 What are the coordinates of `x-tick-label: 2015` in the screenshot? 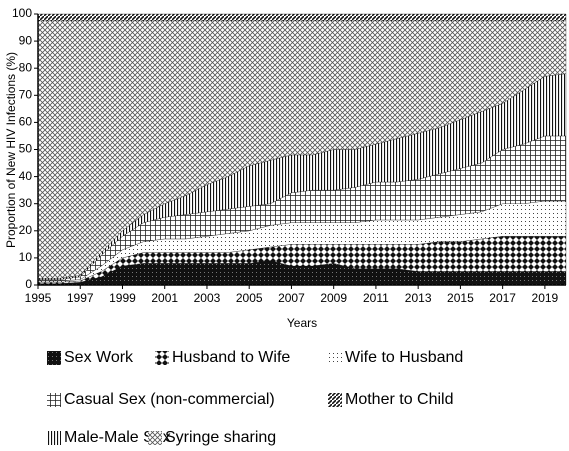 It's located at (460, 298).